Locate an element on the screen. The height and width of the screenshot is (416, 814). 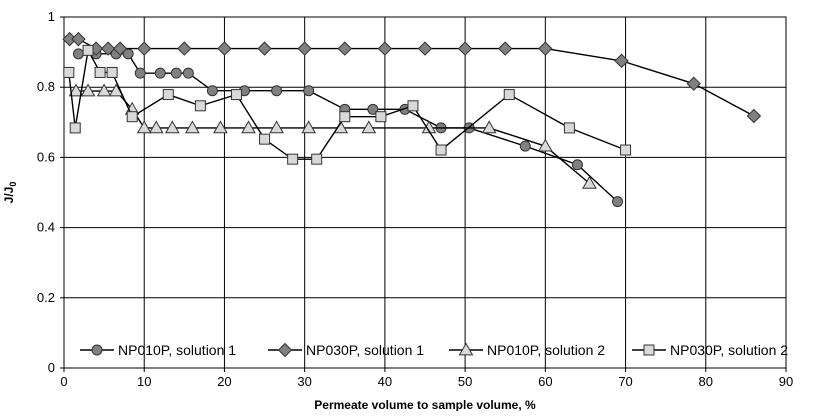
x-tick-label: 70 is located at coordinates (625, 381).